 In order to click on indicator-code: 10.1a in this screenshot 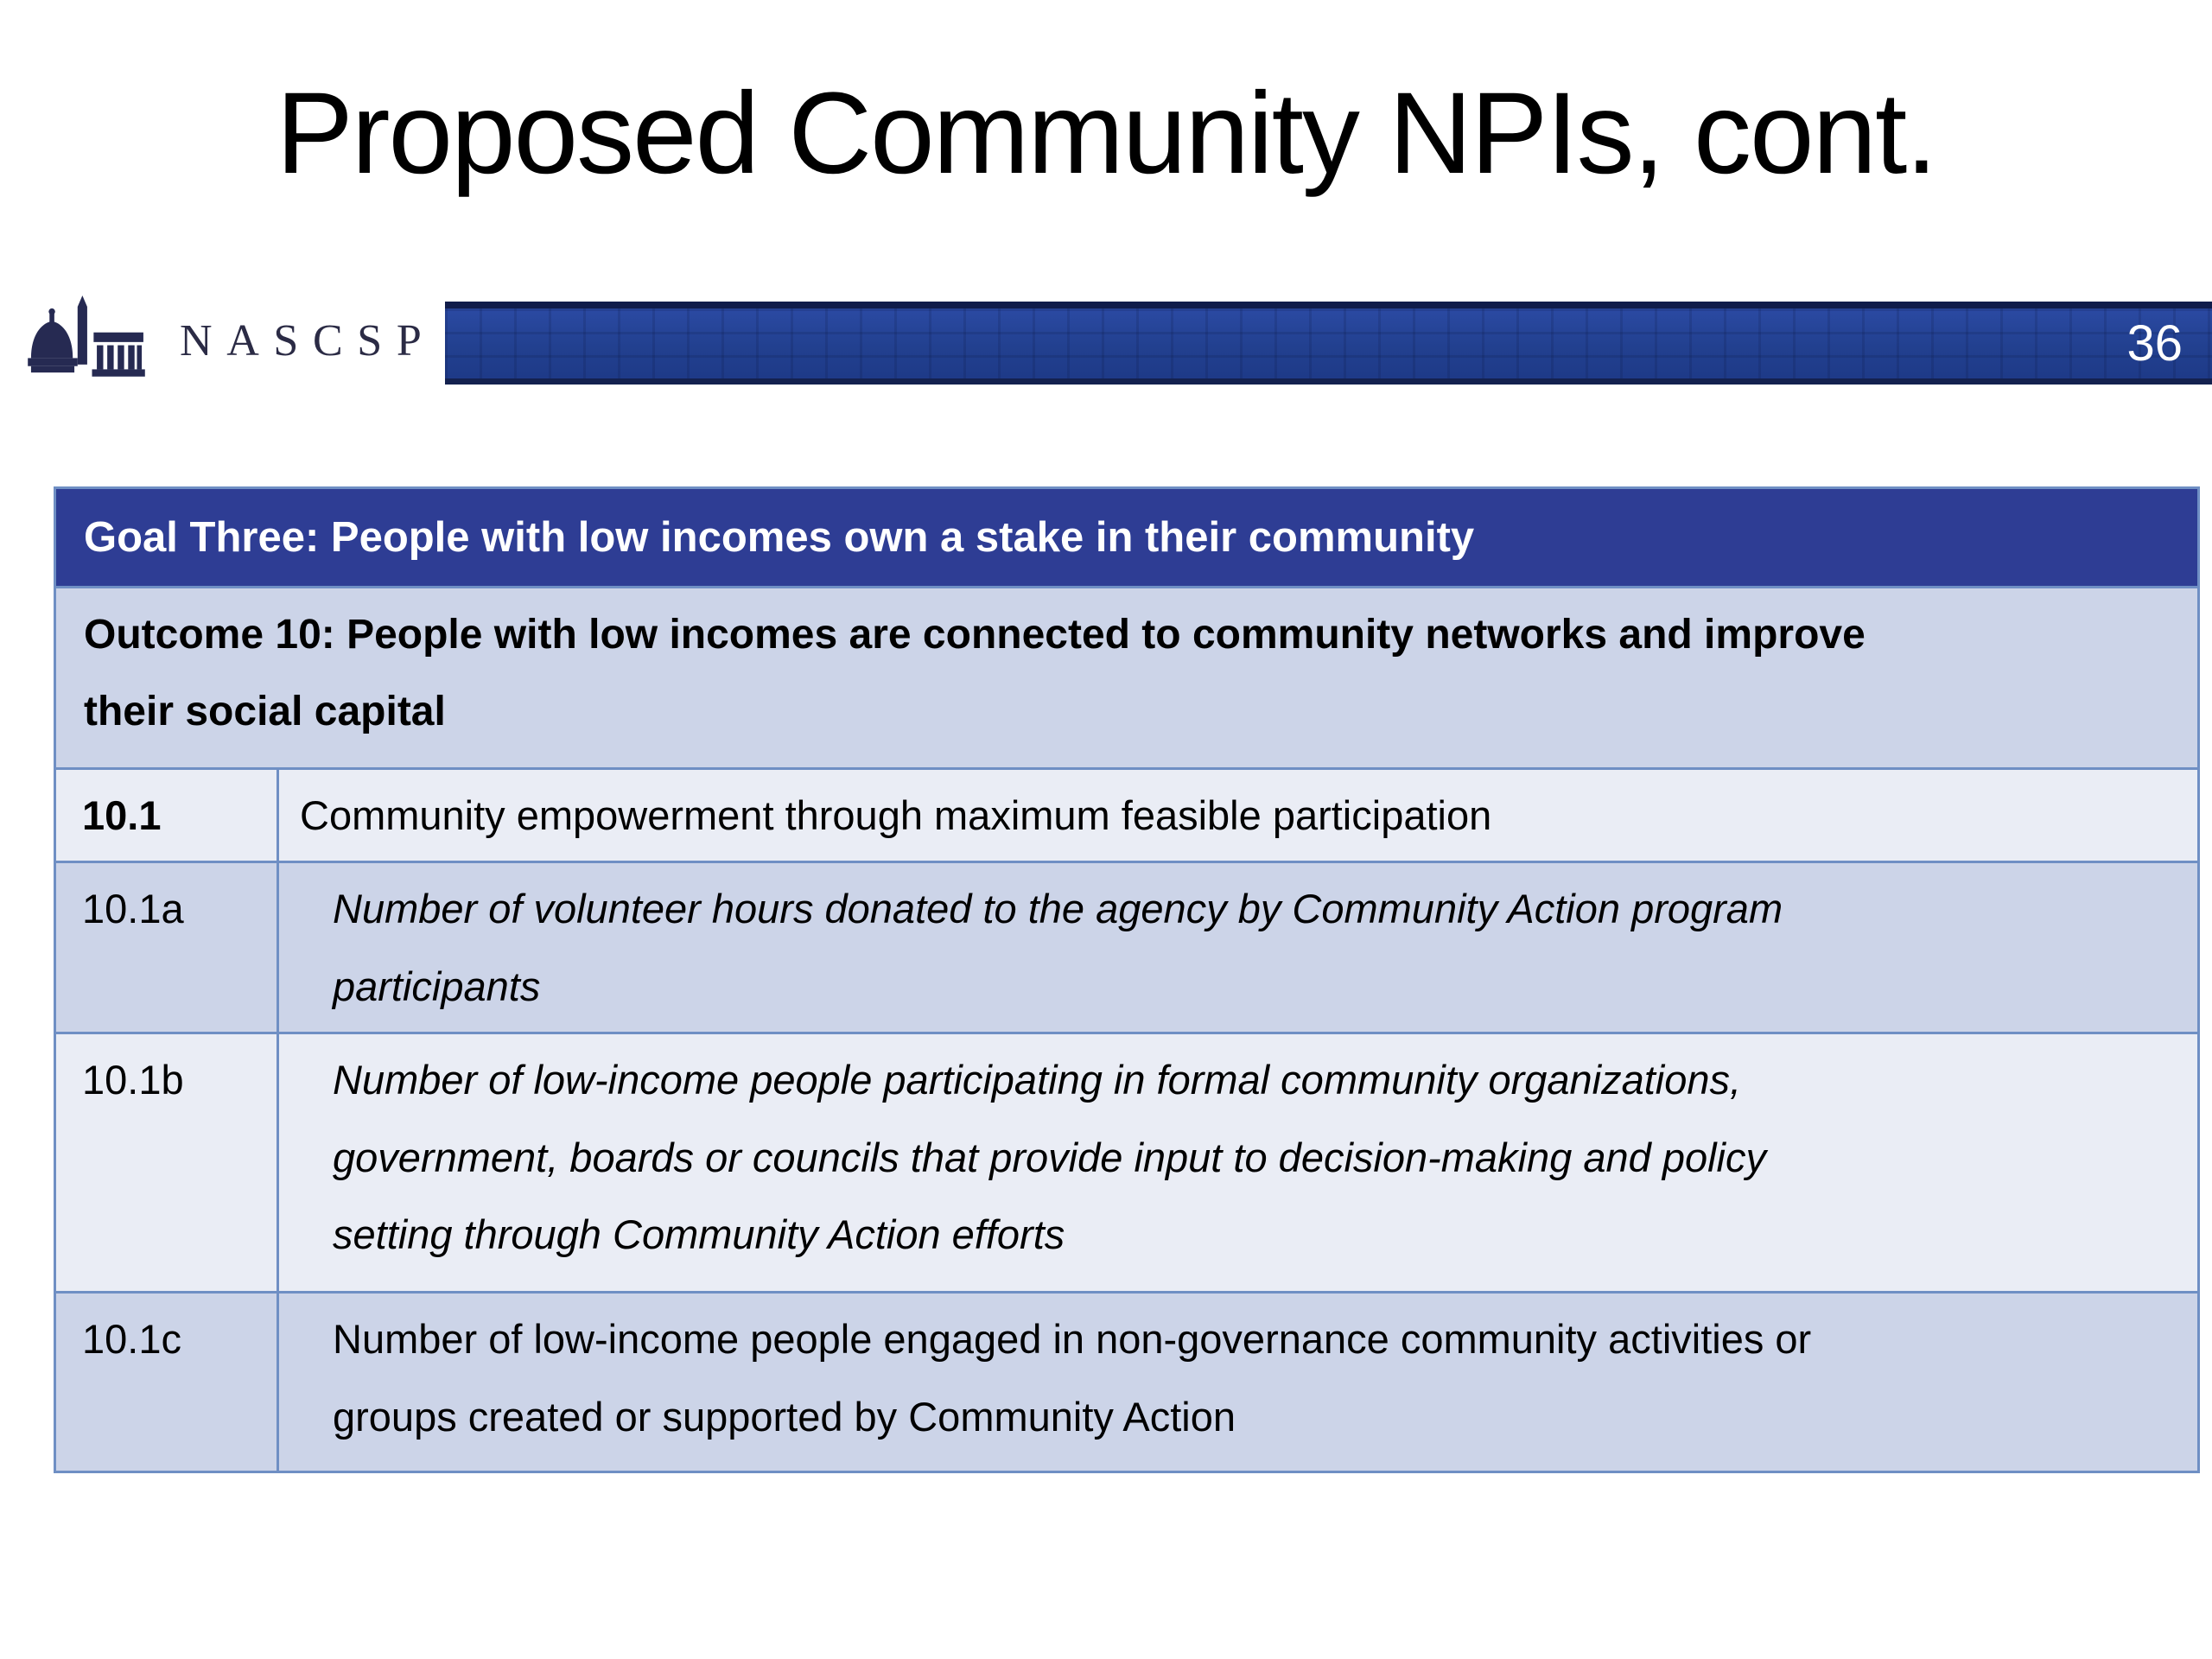, I will do `click(167, 948)`.